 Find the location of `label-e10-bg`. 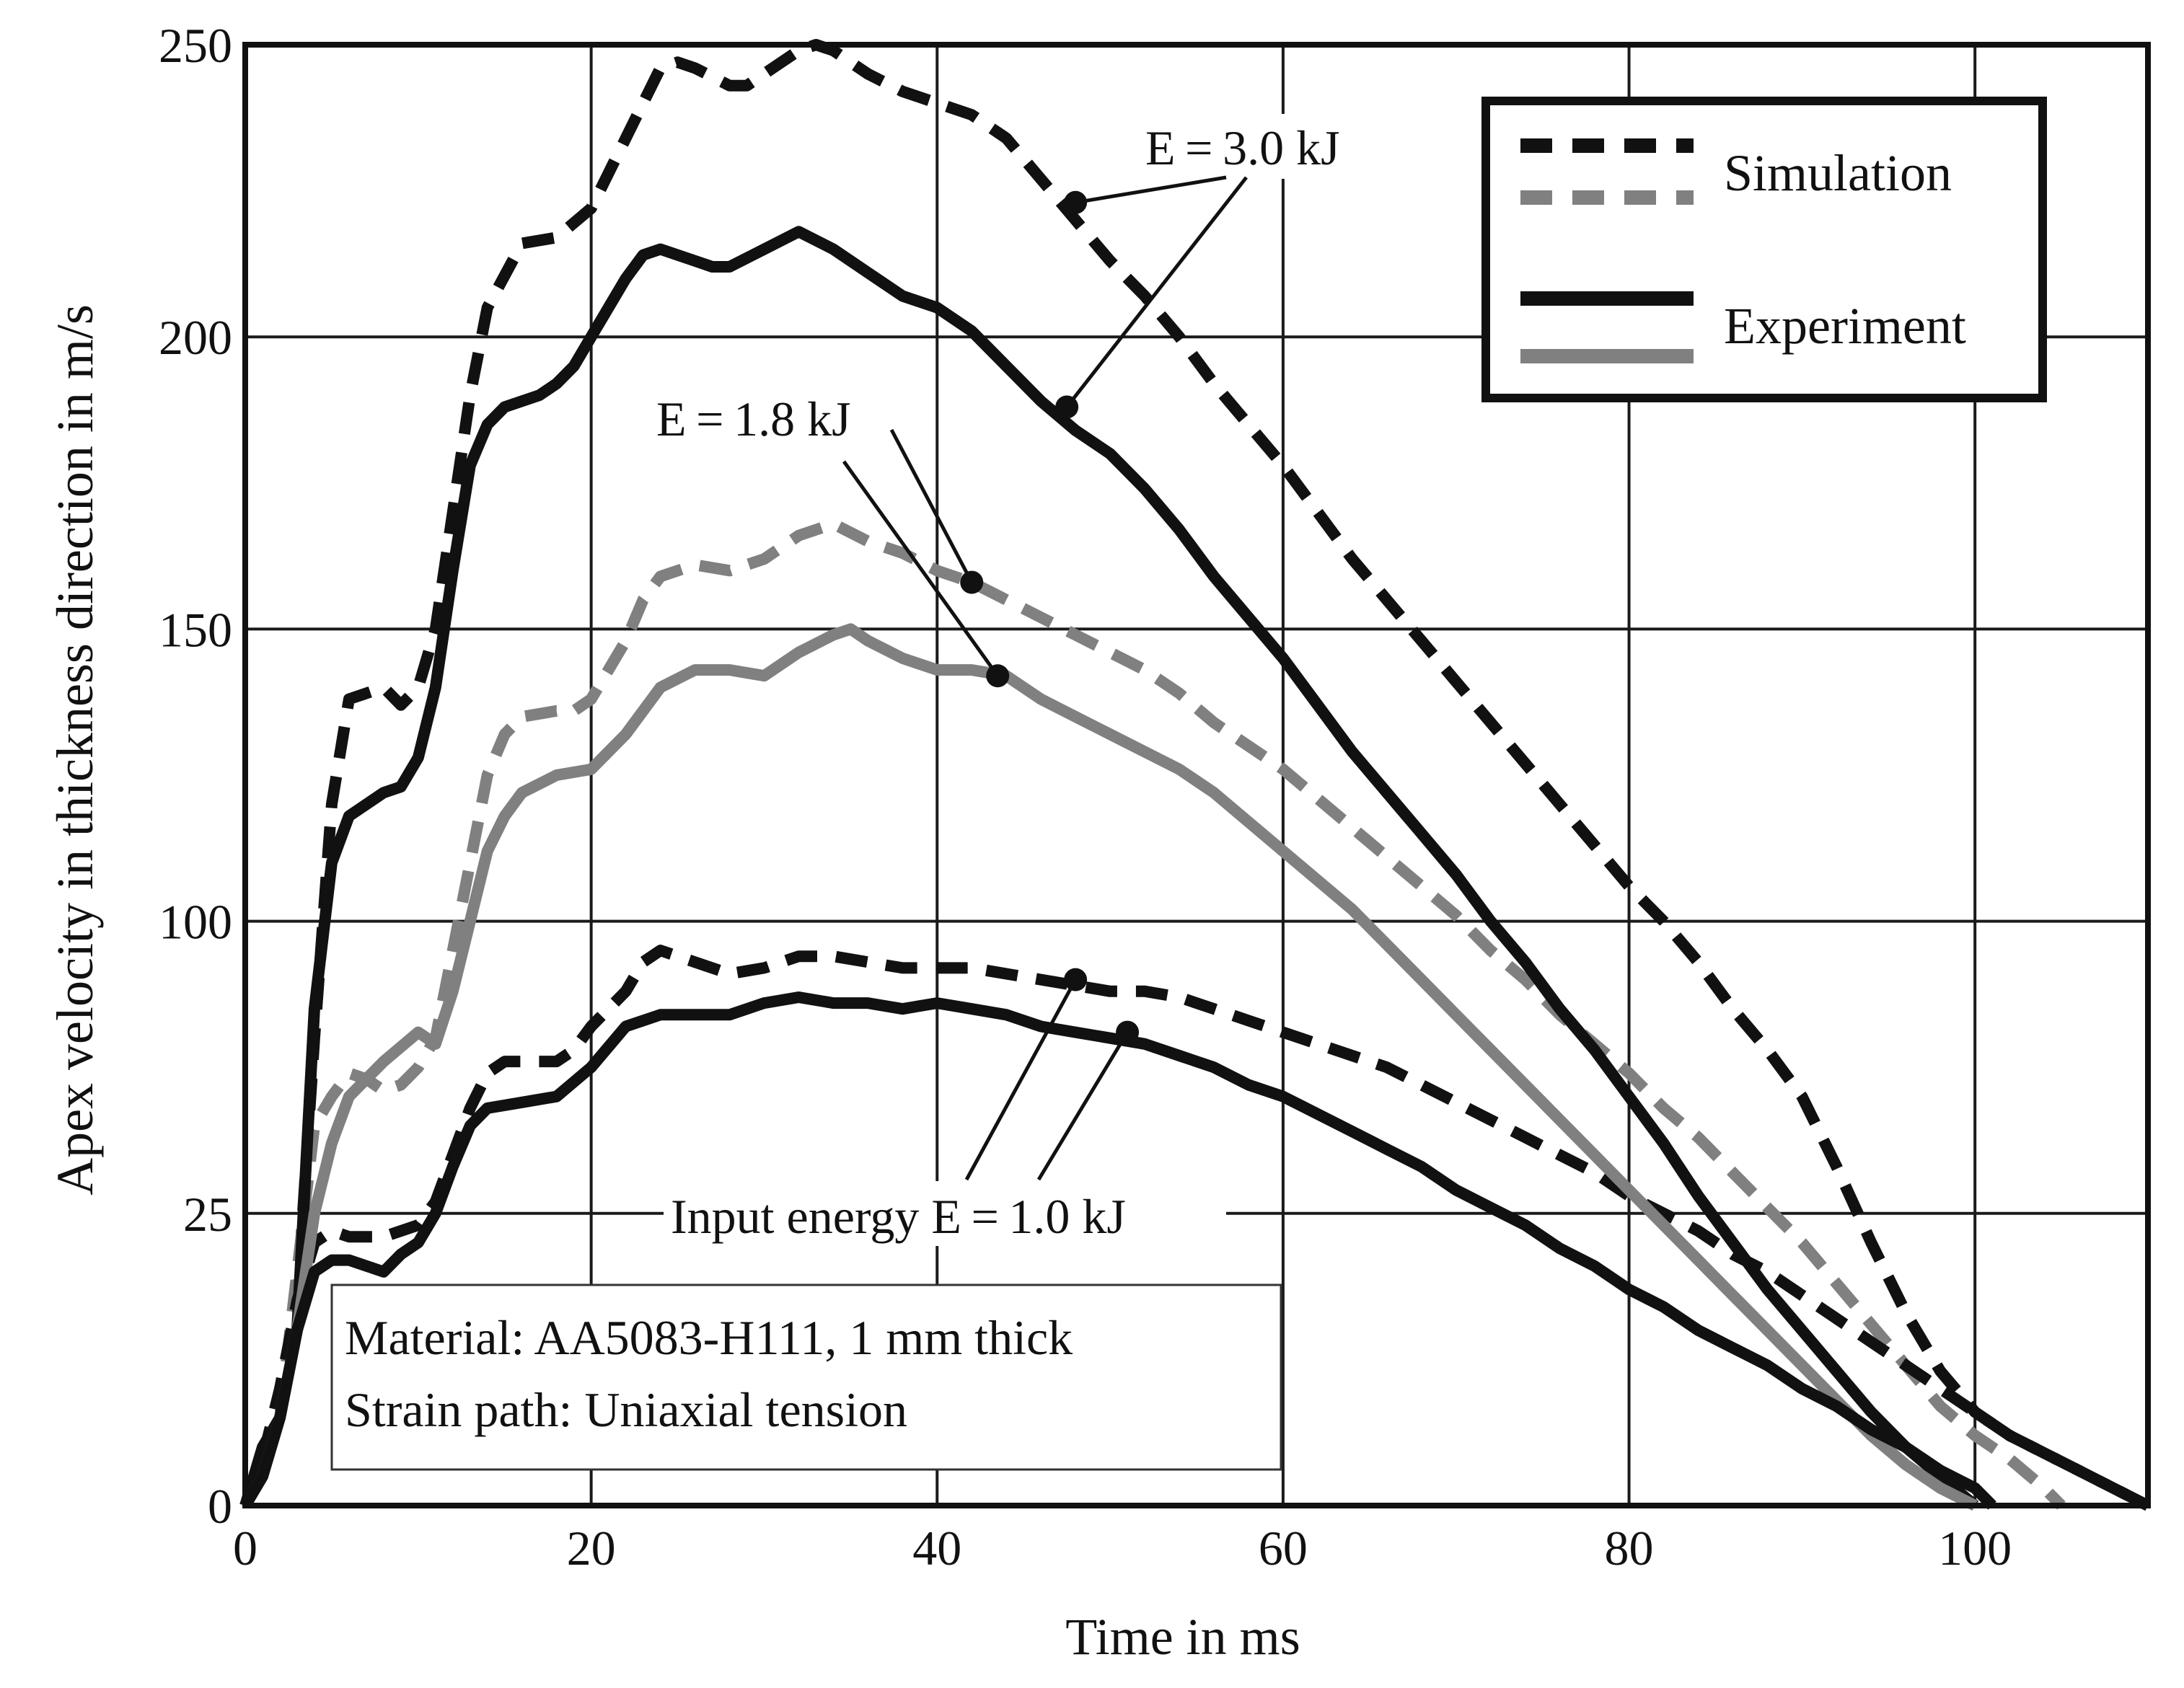

label-e10-bg is located at coordinates (945, 1213).